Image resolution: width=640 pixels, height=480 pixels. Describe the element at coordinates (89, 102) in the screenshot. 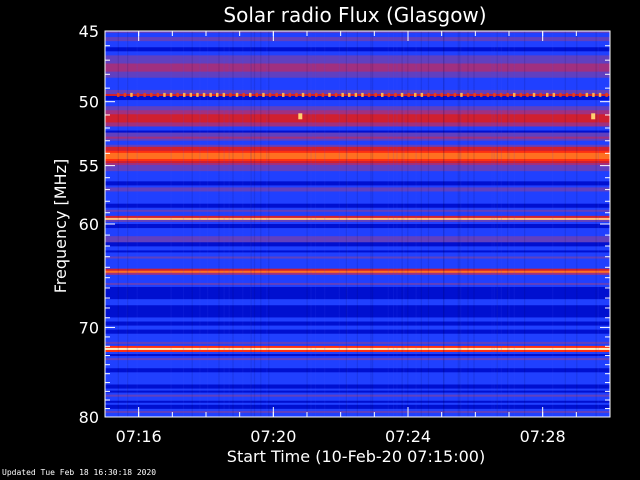

I see `y-tick-label: 50` at that location.